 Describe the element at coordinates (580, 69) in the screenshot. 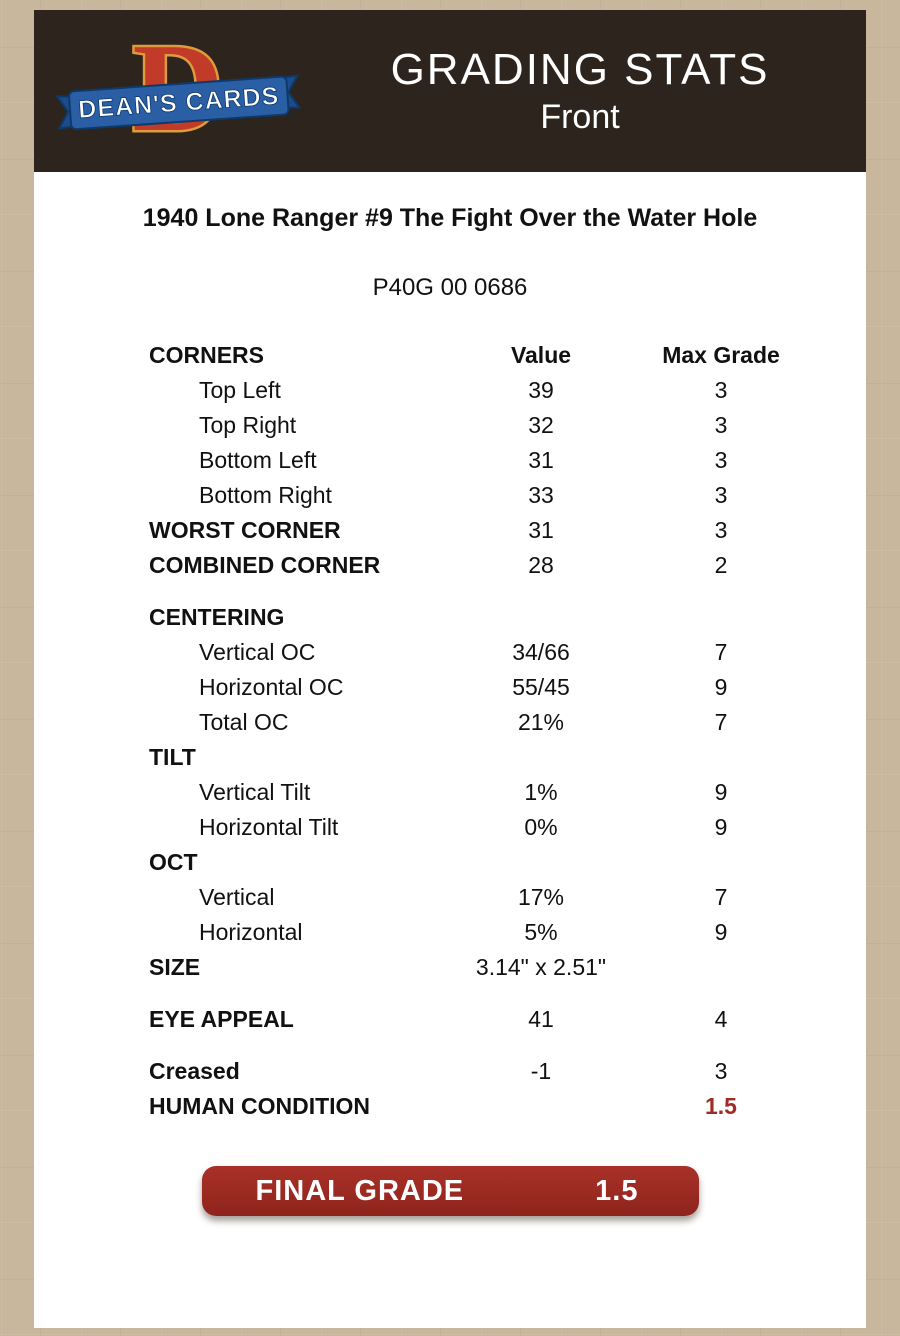

I see `page-title: GRADING STATS` at that location.